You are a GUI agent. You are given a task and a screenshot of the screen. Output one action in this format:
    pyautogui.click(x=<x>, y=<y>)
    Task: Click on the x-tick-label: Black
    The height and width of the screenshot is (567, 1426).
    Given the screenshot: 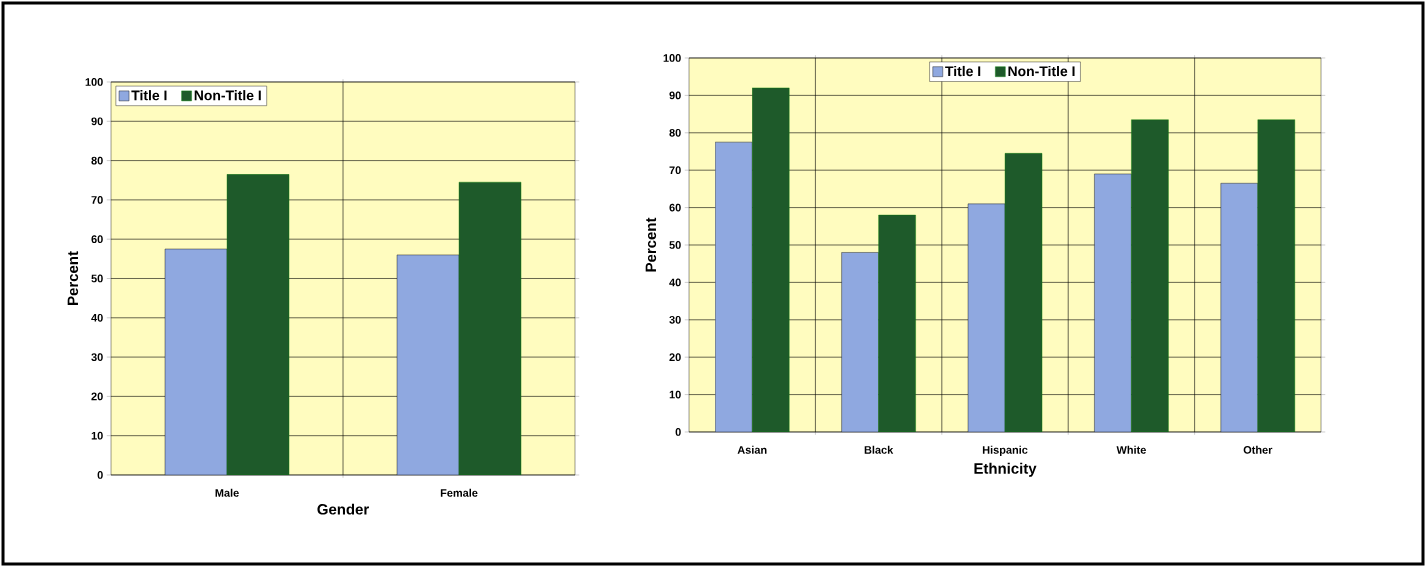 What is the action you would take?
    pyautogui.click(x=879, y=449)
    